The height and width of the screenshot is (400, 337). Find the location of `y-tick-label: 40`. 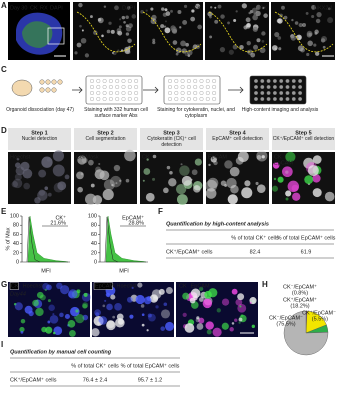

y-tick-label: 40 is located at coordinates (16, 244).